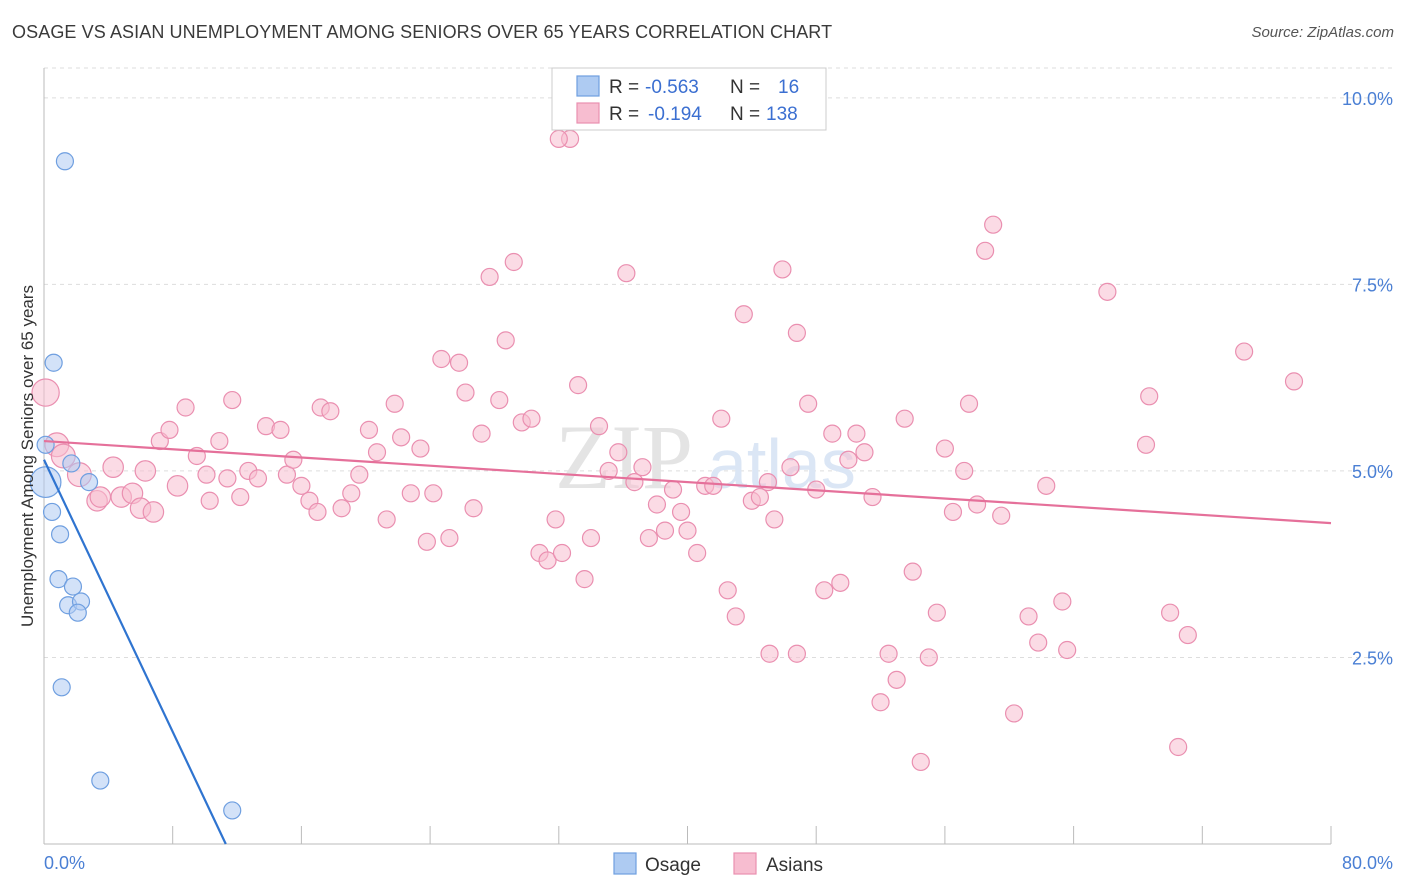  What do you see at coordinates (1372, 285) in the screenshot?
I see `y-tick-label: 7.5%` at bounding box center [1372, 285].